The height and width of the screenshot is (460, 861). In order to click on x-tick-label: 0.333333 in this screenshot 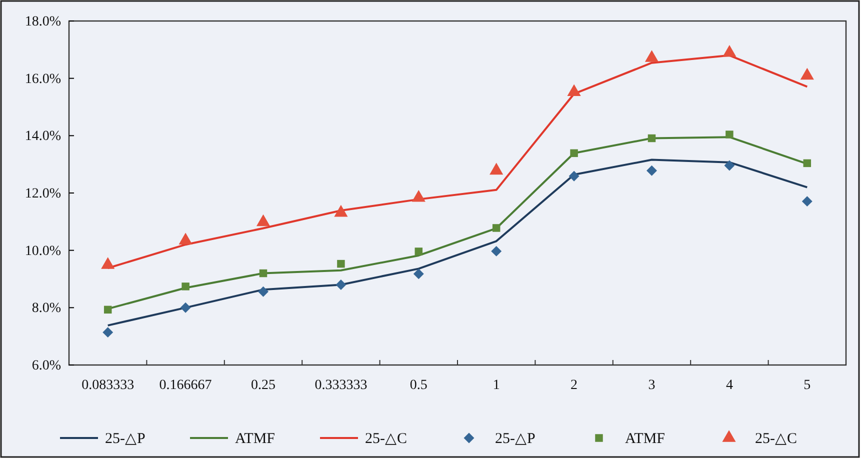, I will do `click(341, 385)`.